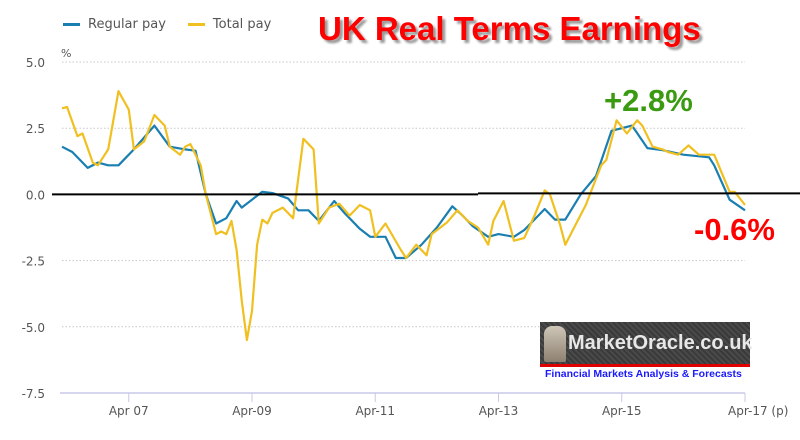 This screenshot has width=800, height=440. I want to click on legend-swatch-total, so click(196, 24).